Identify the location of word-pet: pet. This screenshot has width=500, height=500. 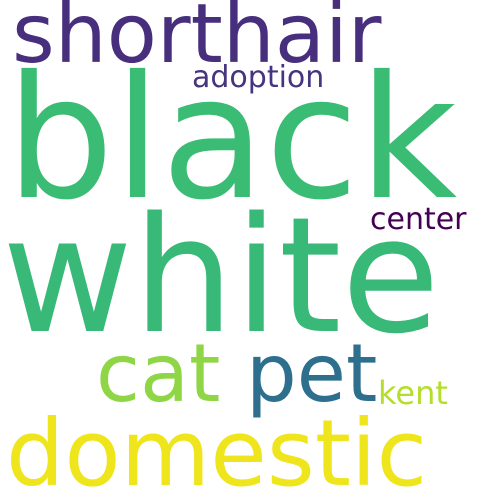
(312, 373).